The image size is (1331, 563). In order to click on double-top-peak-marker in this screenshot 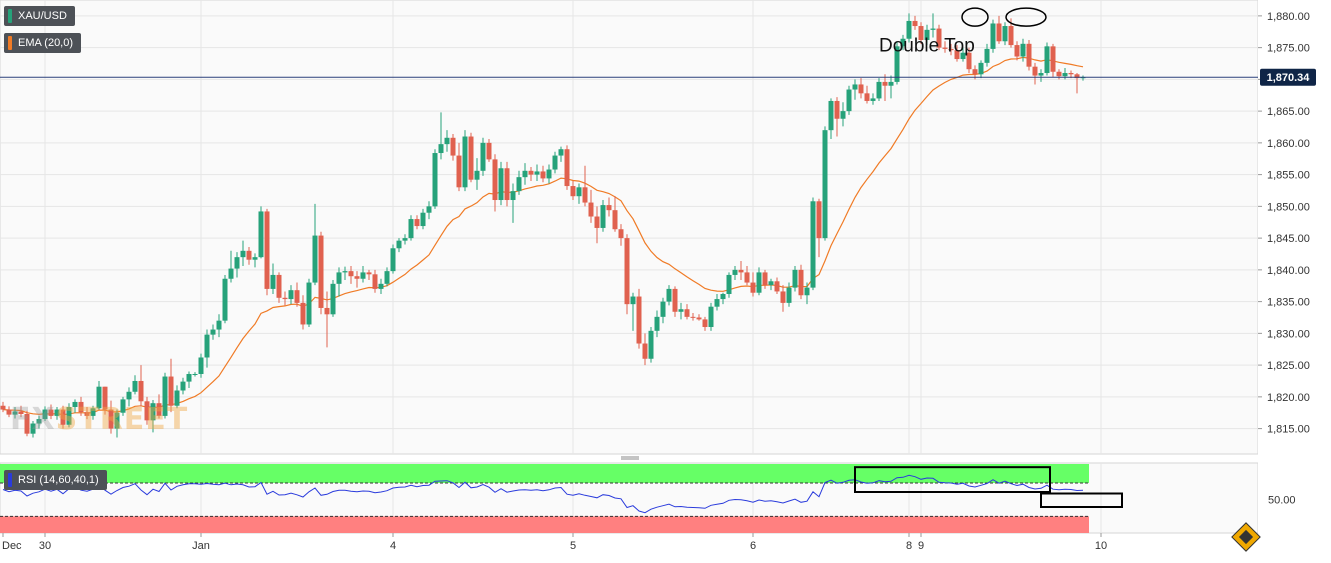, I will do `click(975, 17)`.